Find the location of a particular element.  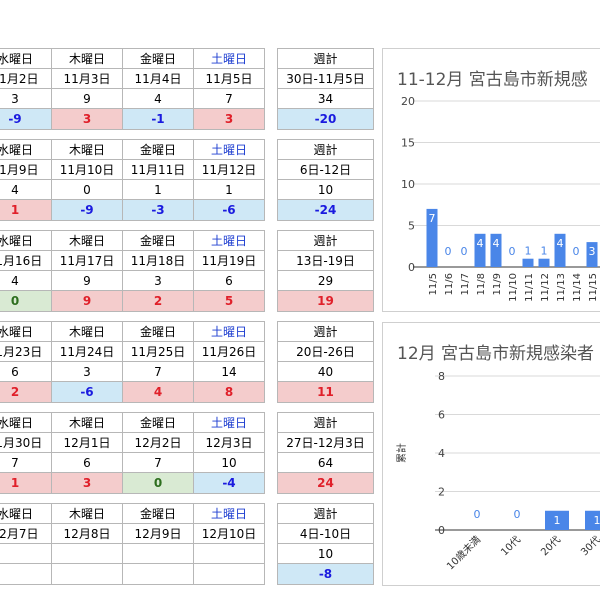

diff-cell: 9 is located at coordinates (87, 301).